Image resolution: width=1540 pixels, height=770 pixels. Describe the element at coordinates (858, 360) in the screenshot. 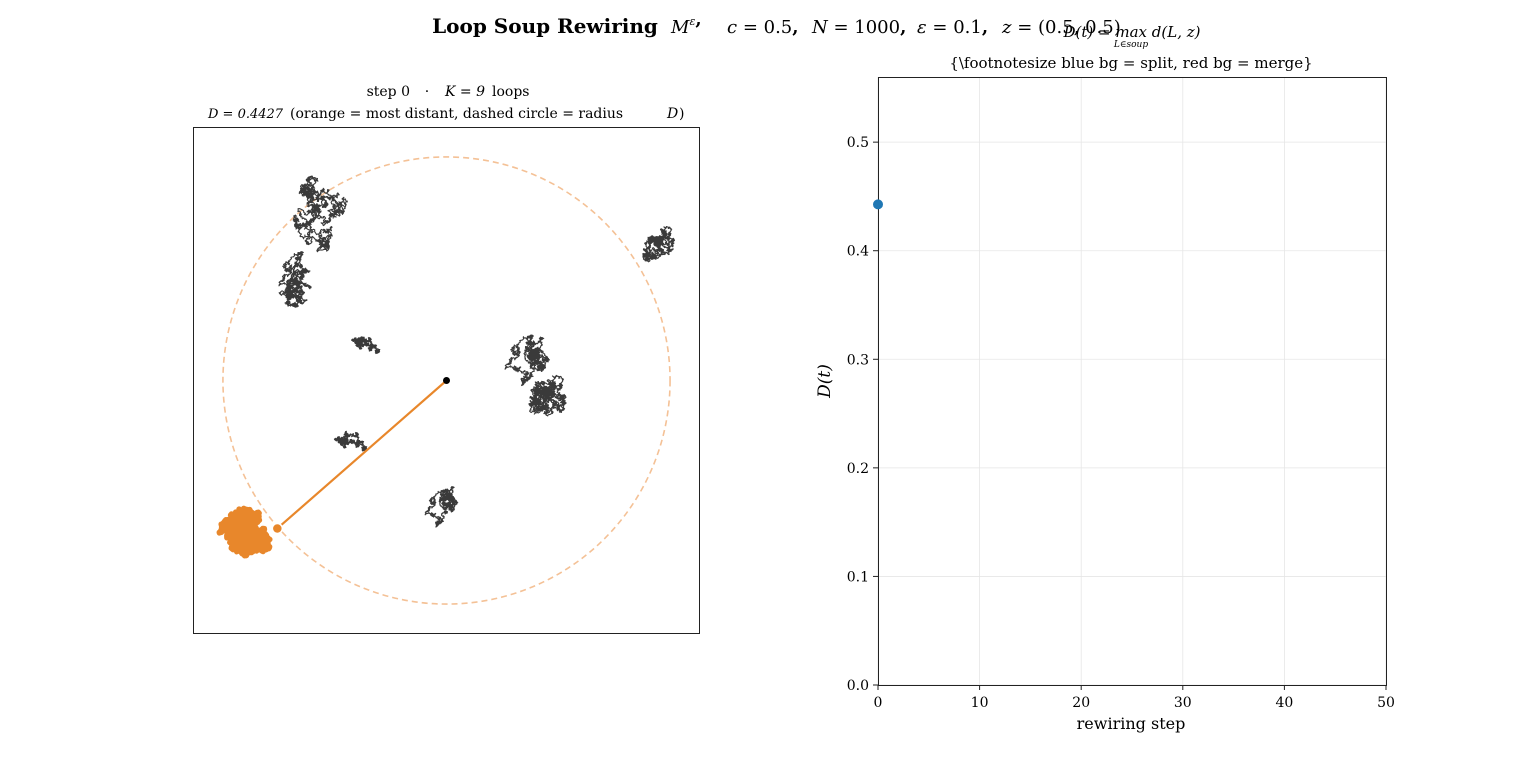

I see `y-tick-label-3: 0.3` at that location.